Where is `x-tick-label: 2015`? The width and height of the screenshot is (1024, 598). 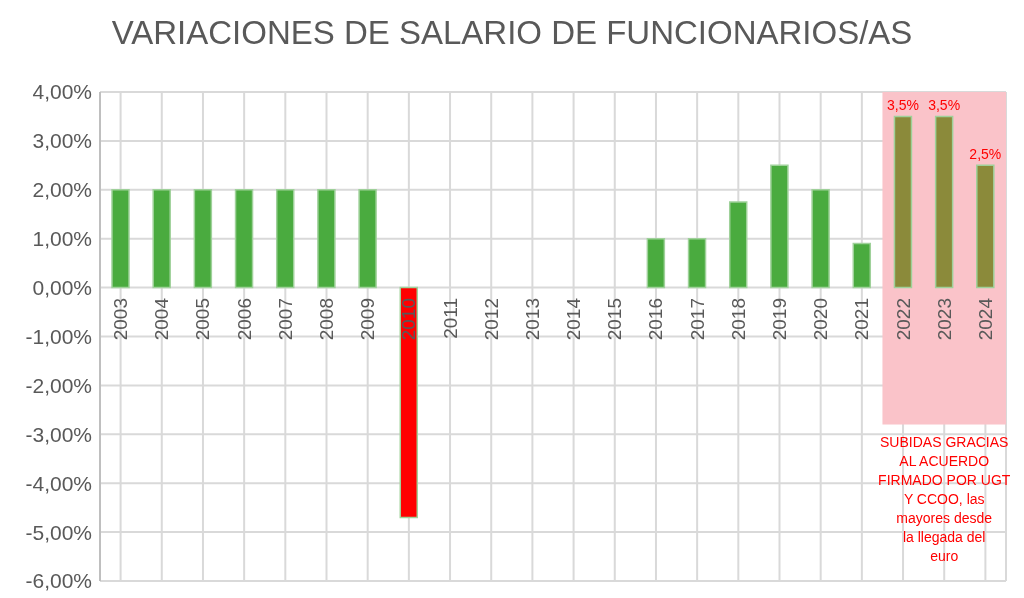 x-tick-label: 2015 is located at coordinates (615, 319).